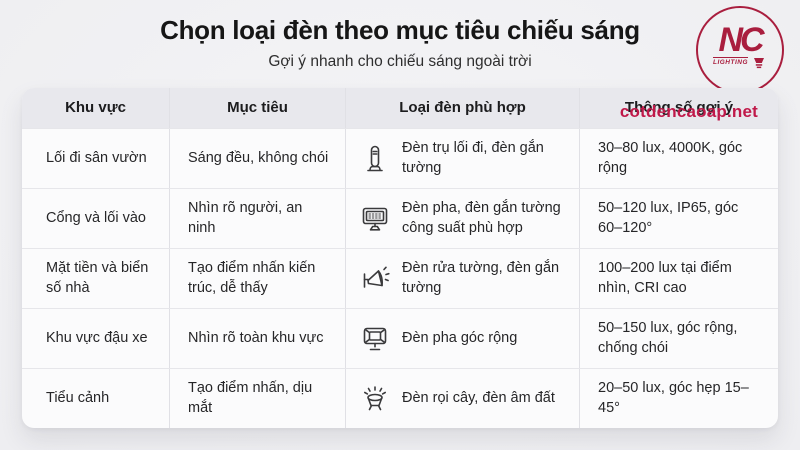  Describe the element at coordinates (463, 108) in the screenshot. I see `header-cell-lamp: Loại đèn phù hợp` at that location.